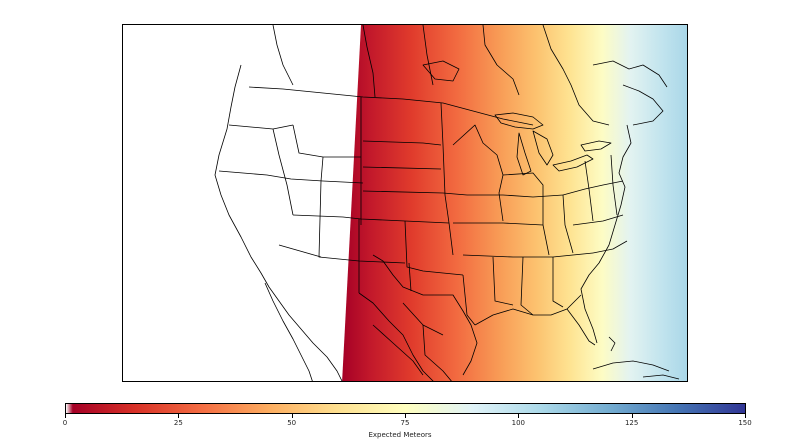  I want to click on colorbar-tick-label: 0, so click(65, 423).